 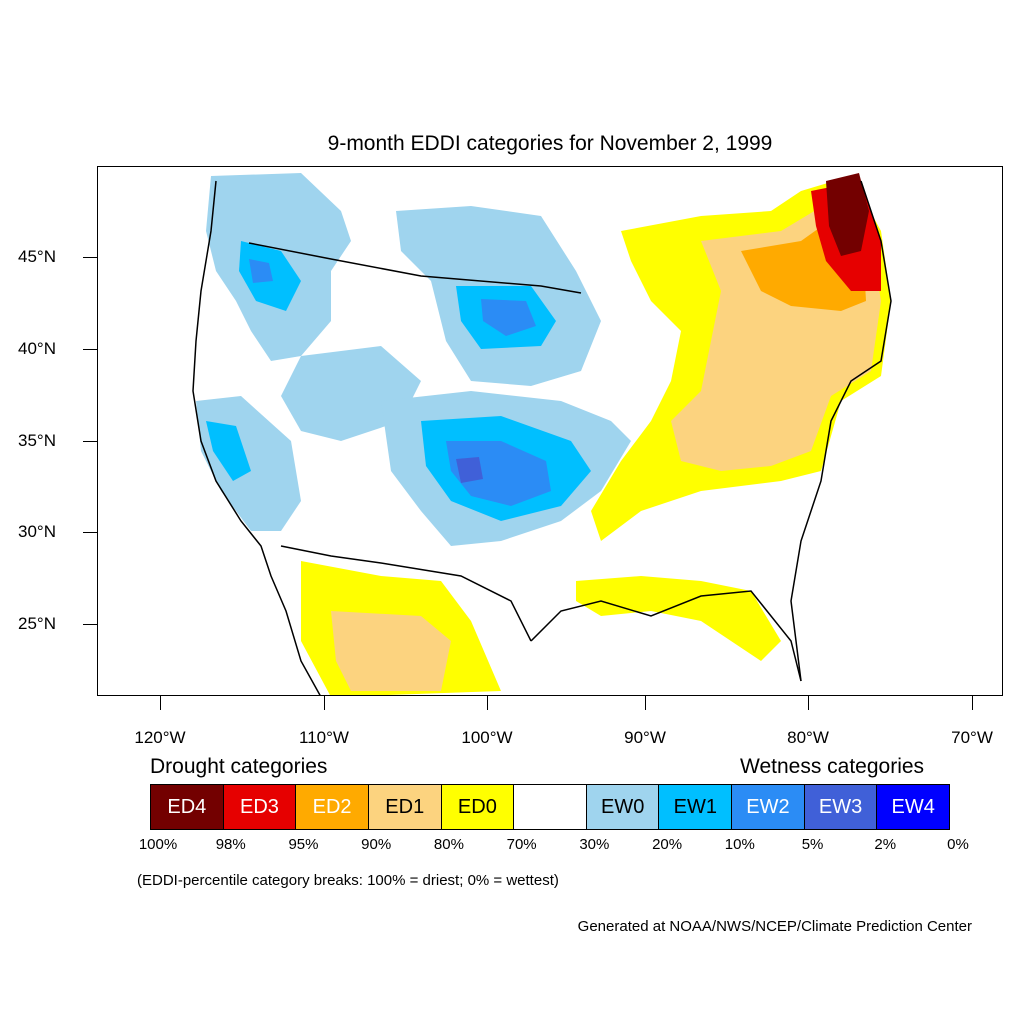 What do you see at coordinates (239, 766) in the screenshot?
I see `drought-heading: Drought categories` at bounding box center [239, 766].